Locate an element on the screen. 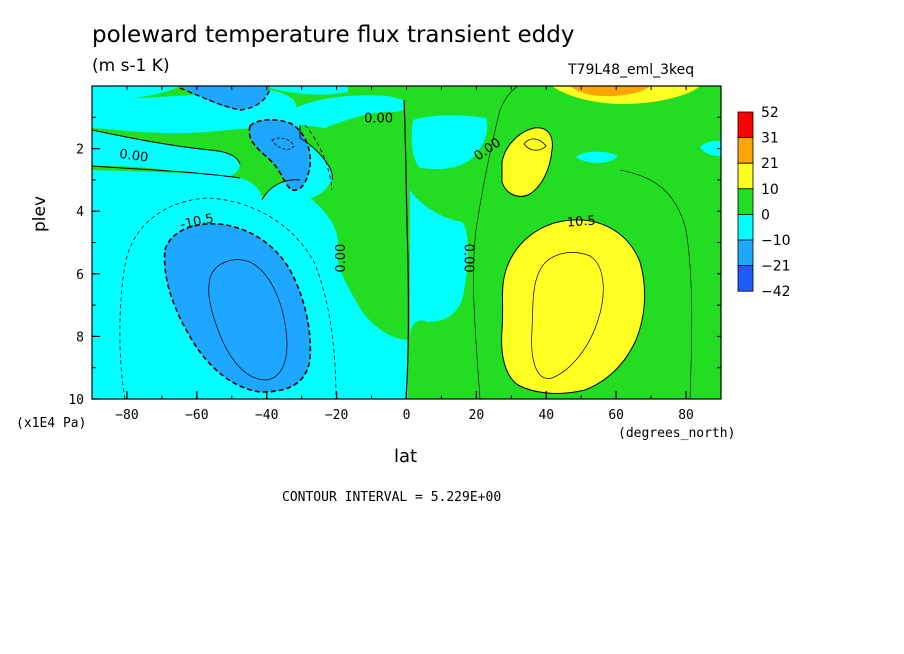 Image resolution: width=904 pixels, height=654 pixels. fill-north-yellow-upper is located at coordinates (527, 162).